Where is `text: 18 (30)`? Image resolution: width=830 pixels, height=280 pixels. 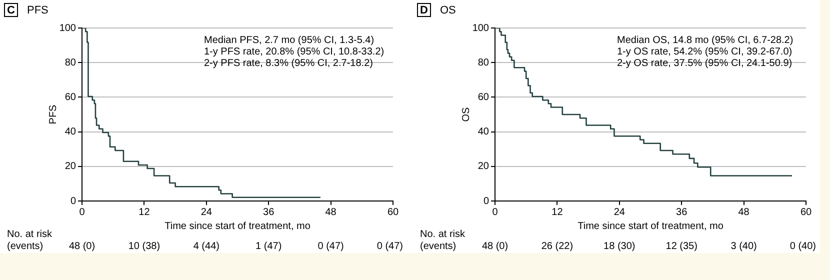 text: 18 (30) is located at coordinates (620, 246).